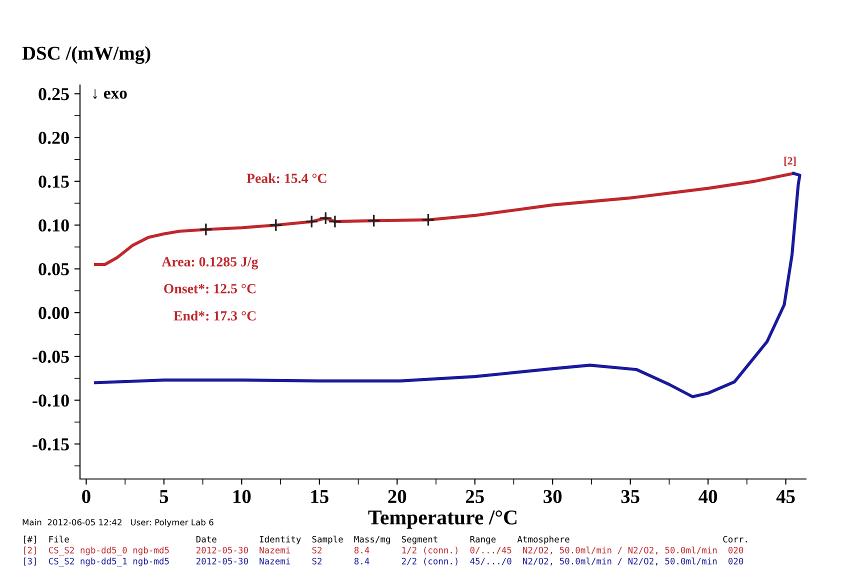 The image size is (865, 585). I want to click on x-tick-label: 25, so click(475, 497).